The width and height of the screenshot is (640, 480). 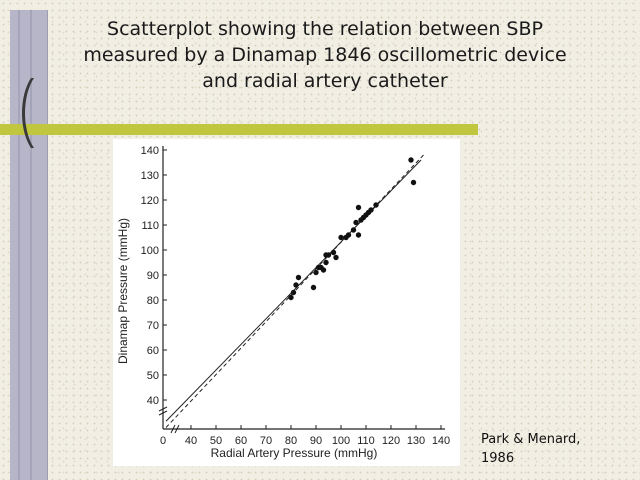 What do you see at coordinates (241, 441) in the screenshot?
I see `x-tick-label: 60` at bounding box center [241, 441].